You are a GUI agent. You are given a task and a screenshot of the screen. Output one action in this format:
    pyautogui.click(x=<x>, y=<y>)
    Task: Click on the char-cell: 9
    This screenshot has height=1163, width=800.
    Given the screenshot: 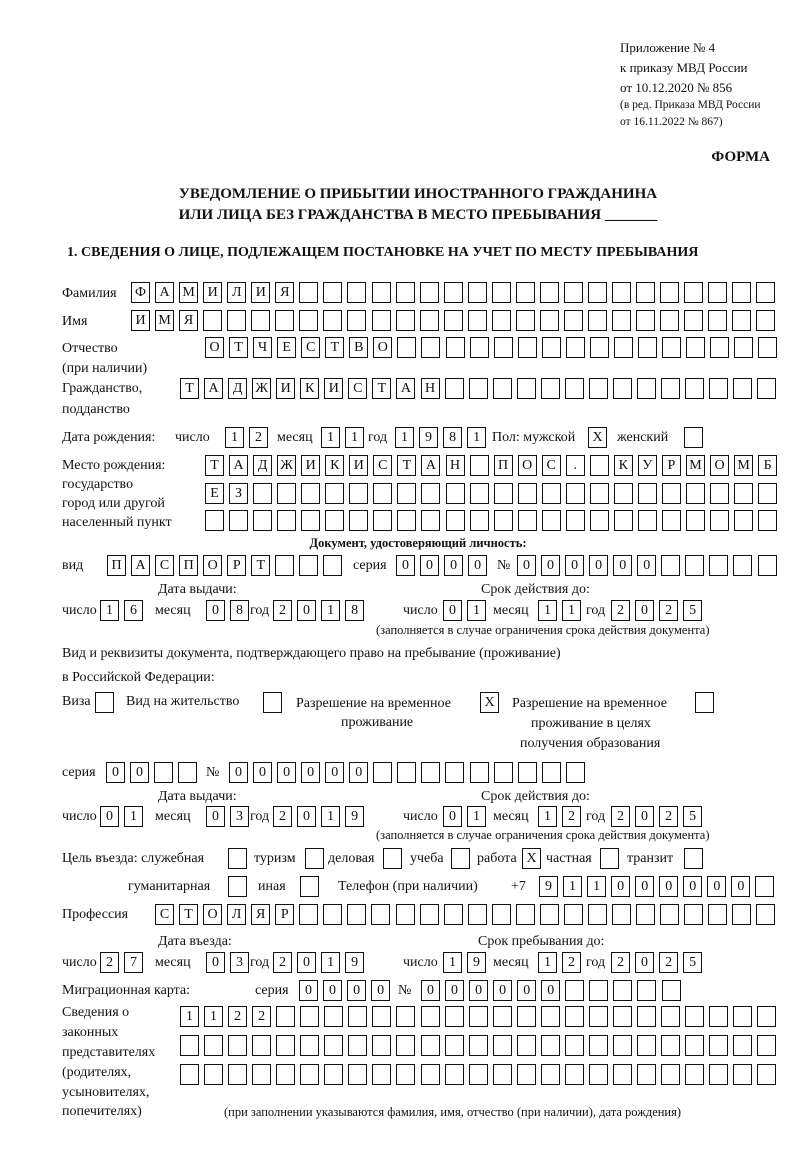 What is the action you would take?
    pyautogui.click(x=355, y=962)
    